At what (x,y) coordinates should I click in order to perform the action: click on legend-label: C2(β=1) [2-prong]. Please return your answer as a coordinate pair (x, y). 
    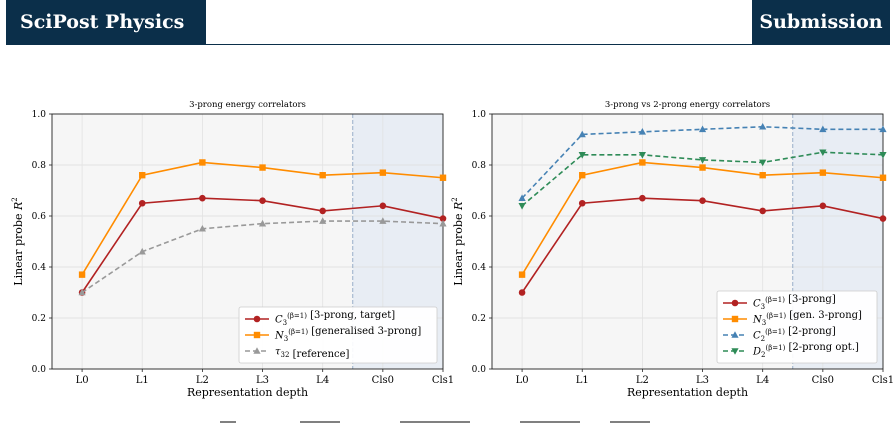
    Looking at the image, I should click on (794, 334).